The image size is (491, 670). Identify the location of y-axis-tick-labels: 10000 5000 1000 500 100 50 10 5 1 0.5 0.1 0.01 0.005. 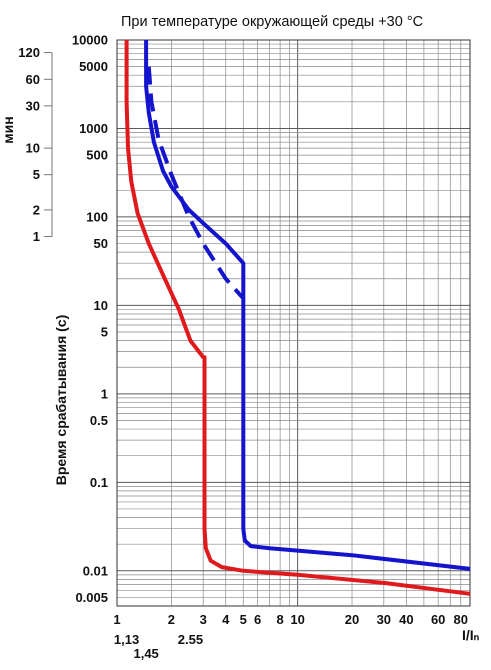
(90, 319).